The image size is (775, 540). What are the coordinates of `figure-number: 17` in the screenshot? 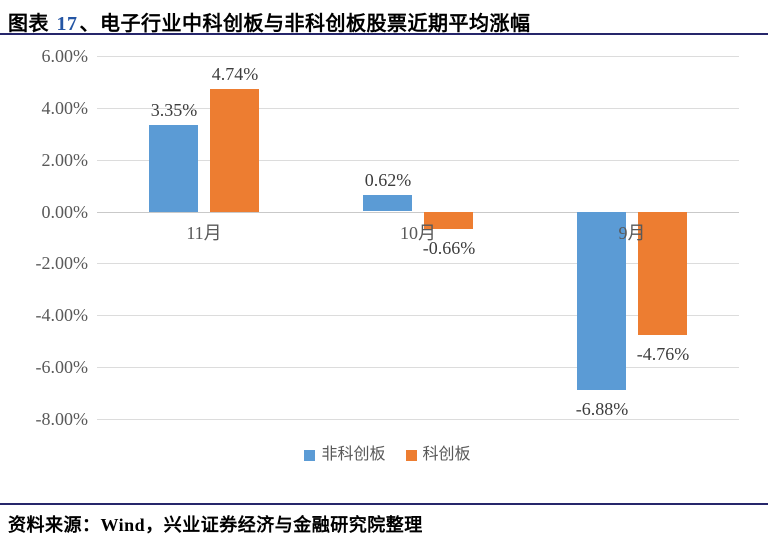 It's located at (67, 24).